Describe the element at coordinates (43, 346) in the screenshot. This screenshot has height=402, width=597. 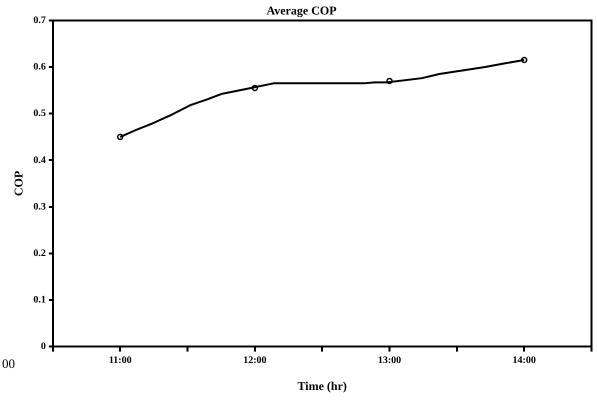
I see `y-tick-label: 0` at that location.